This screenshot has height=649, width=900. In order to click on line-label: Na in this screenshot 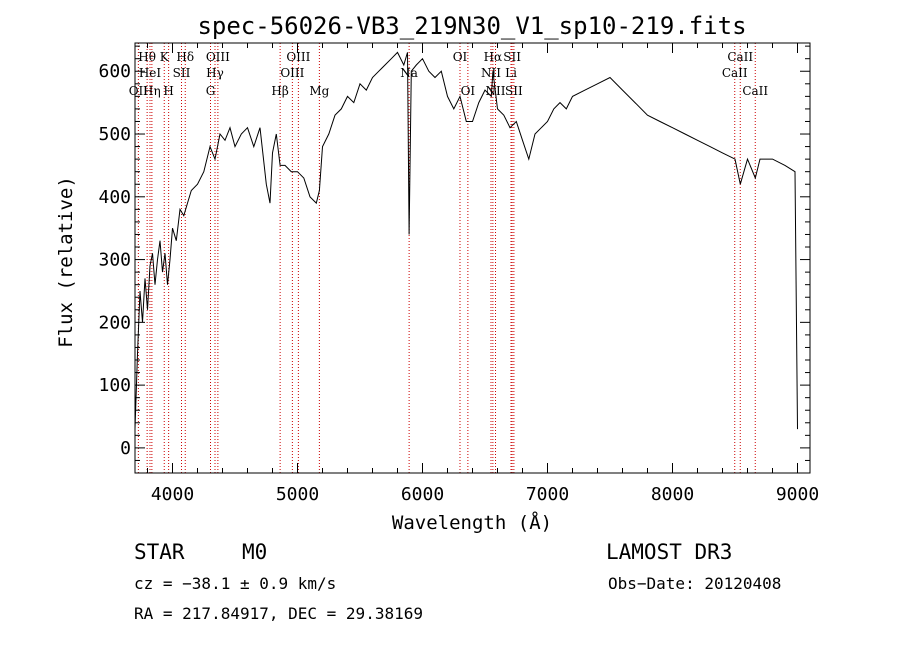, I will do `click(409, 73)`.